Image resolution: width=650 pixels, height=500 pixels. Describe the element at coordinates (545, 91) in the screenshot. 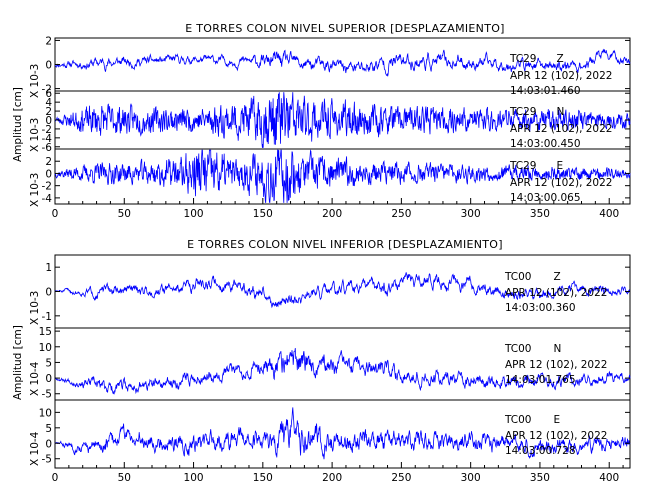

I see `time-label: 14:03:01.460` at that location.